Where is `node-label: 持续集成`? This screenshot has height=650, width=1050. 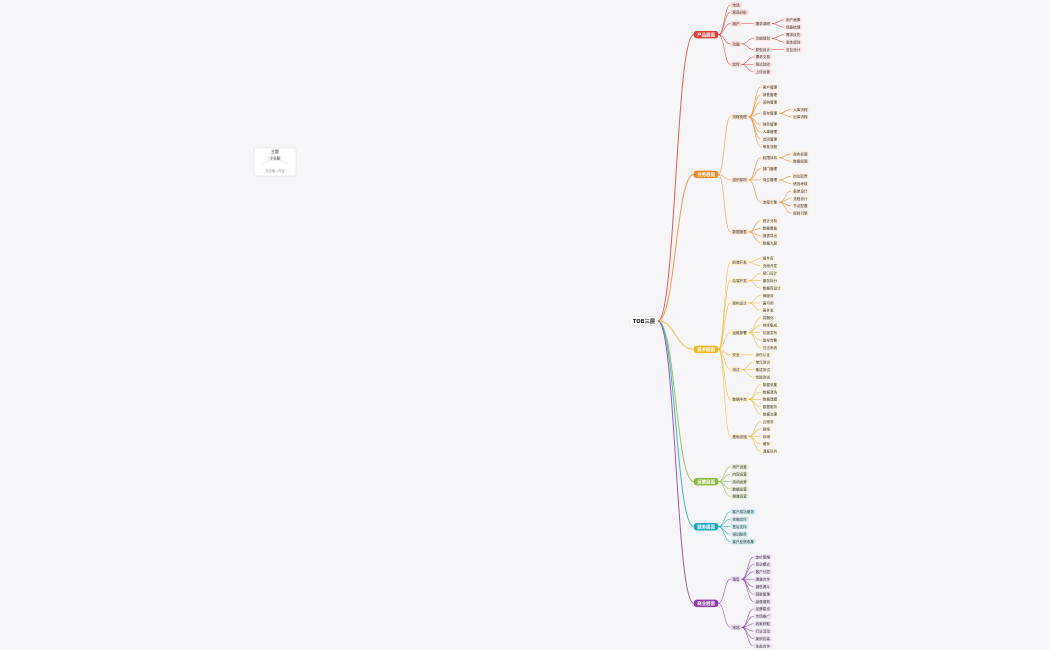 node-label: 持续集成 is located at coordinates (770, 325).